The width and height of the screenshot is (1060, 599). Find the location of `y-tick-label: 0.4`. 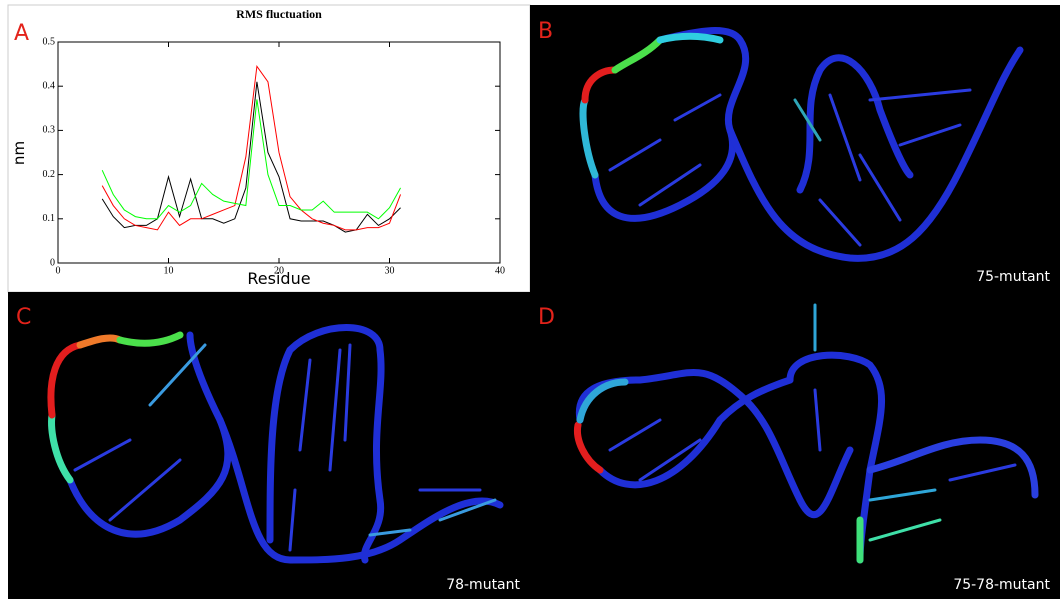

y-tick-label: 0.4 is located at coordinates (49, 85).